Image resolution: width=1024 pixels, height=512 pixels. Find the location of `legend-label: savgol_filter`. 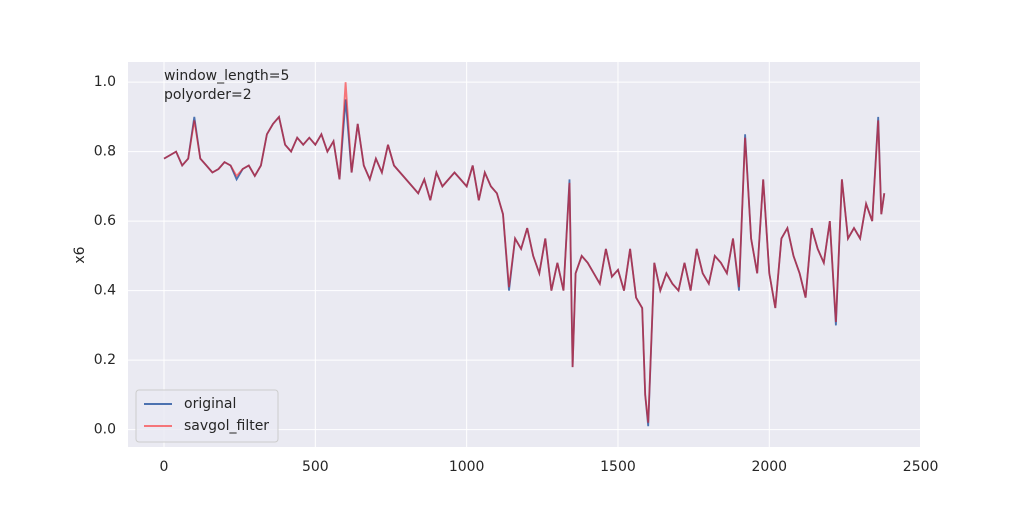

legend-label: savgol_filter is located at coordinates (226, 426).